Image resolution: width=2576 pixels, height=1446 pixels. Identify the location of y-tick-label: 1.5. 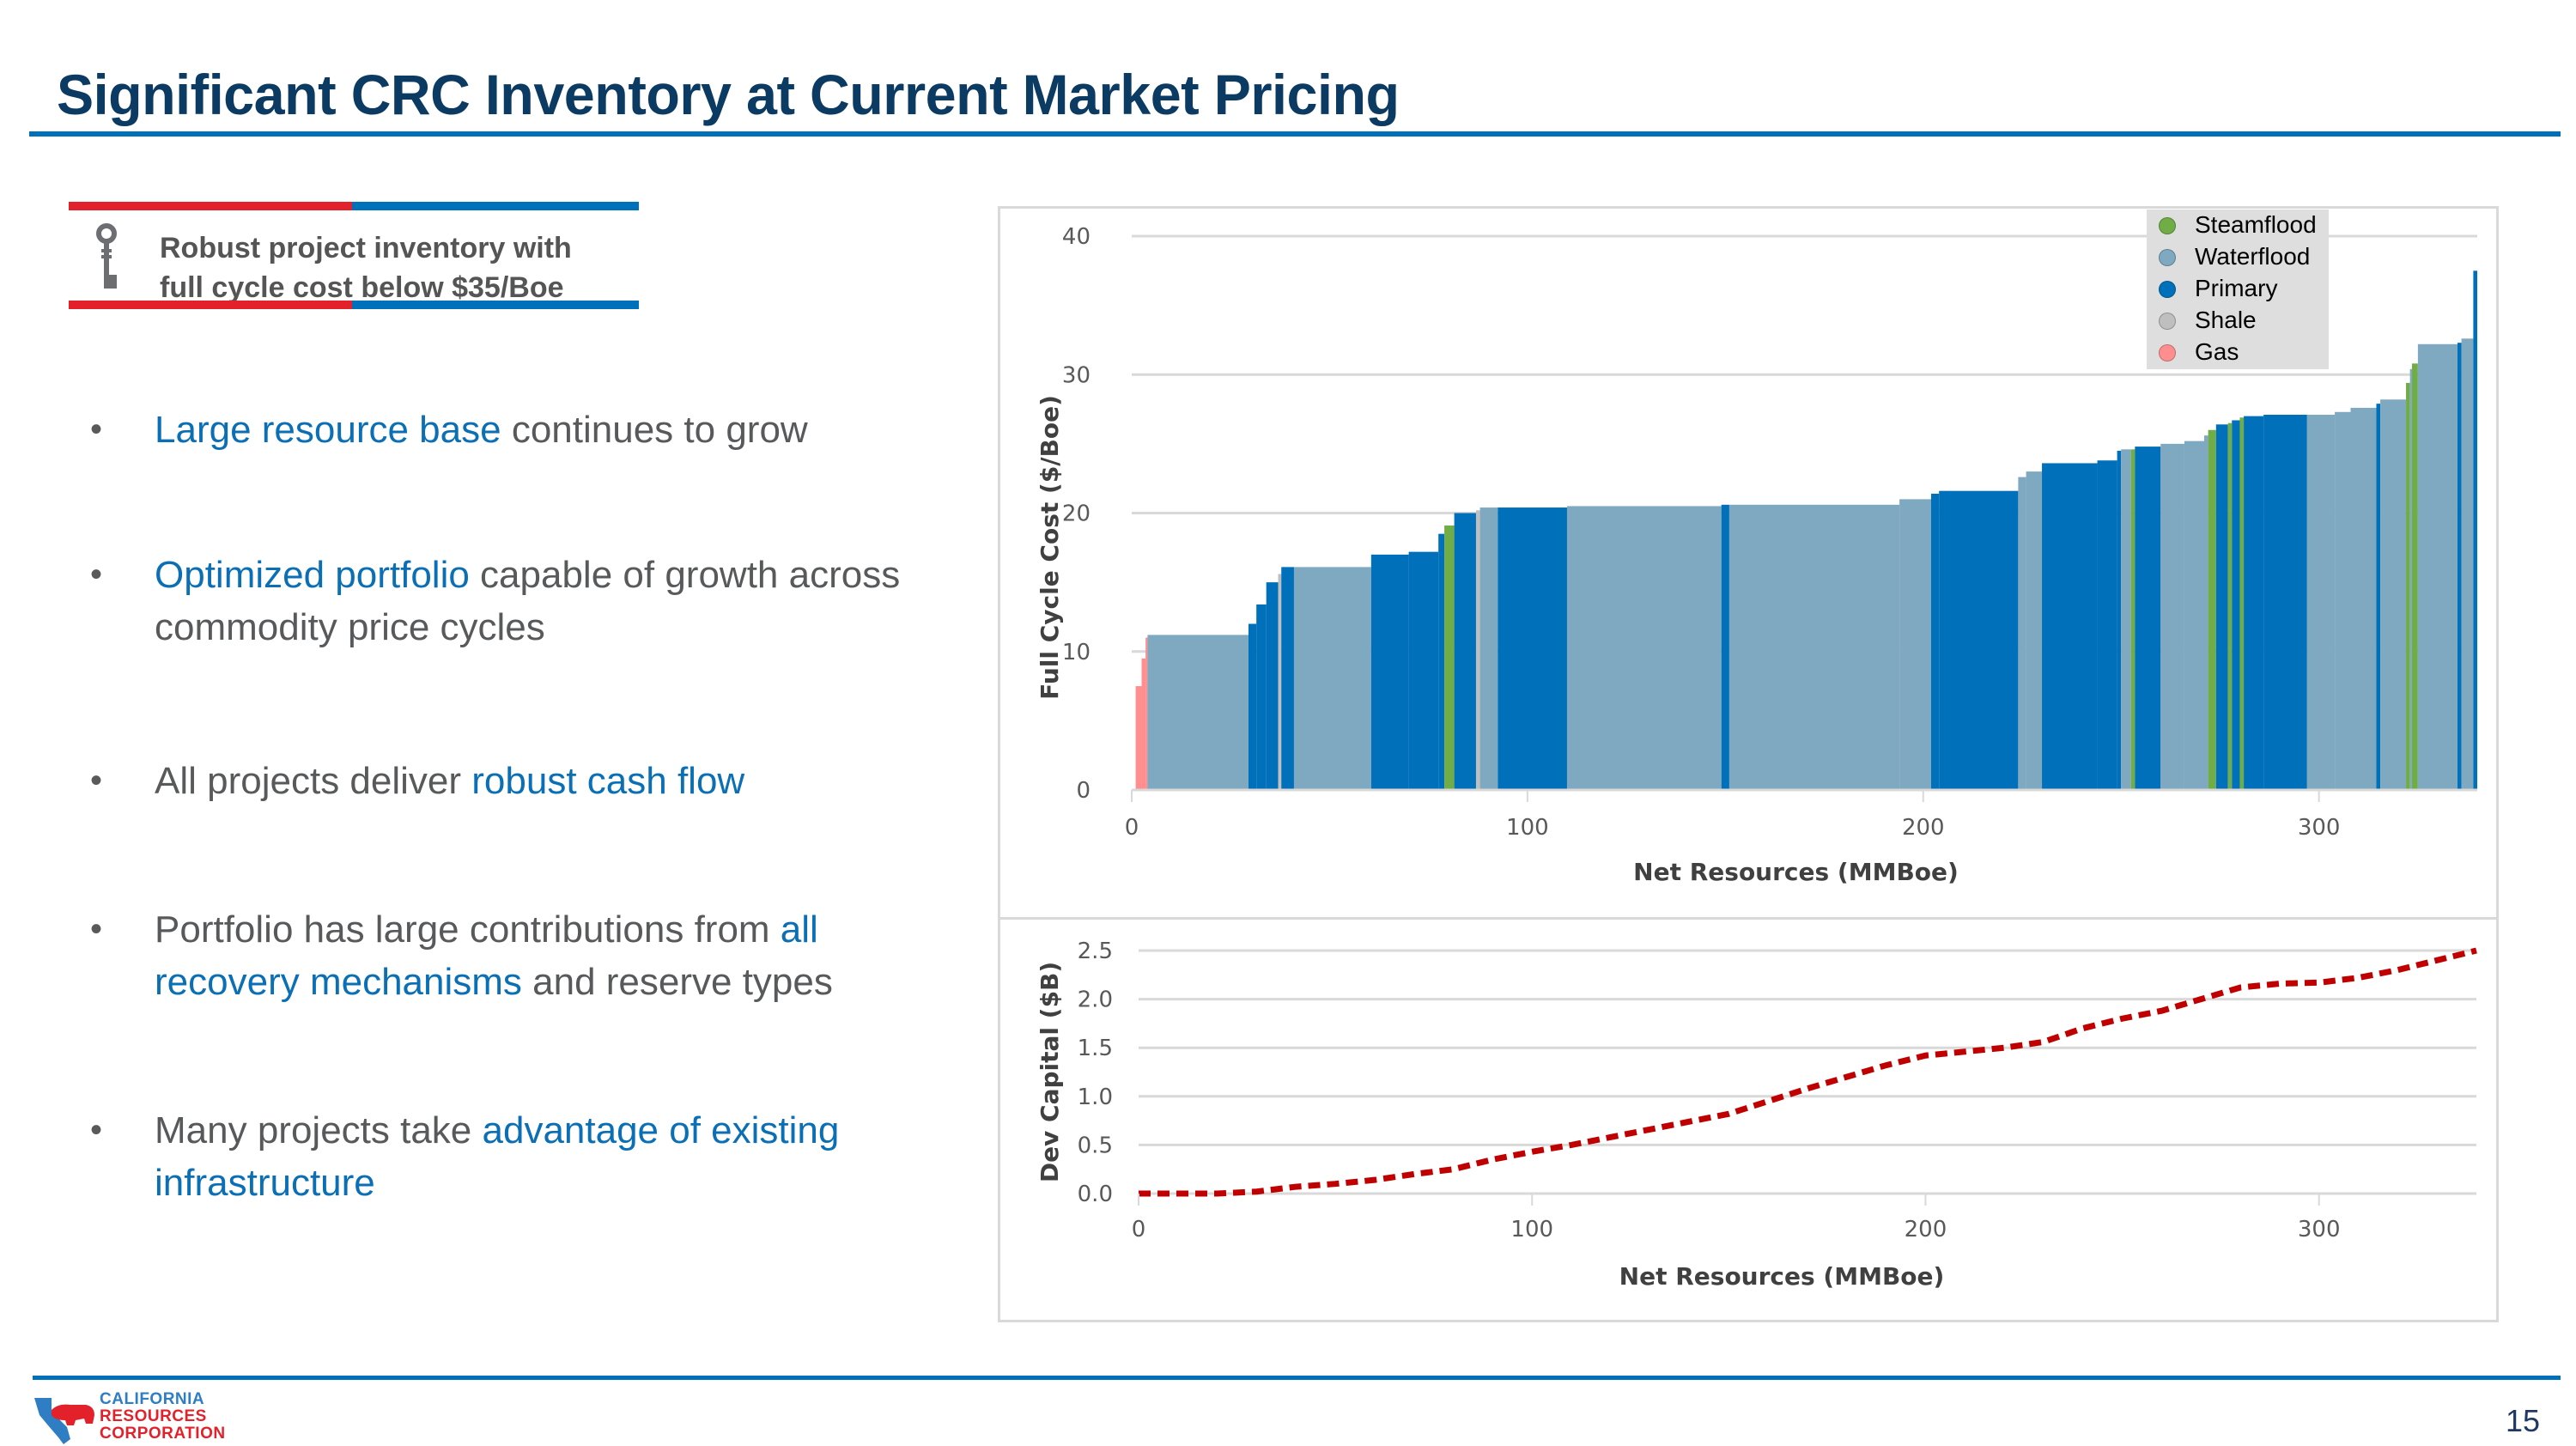
(1096, 1049).